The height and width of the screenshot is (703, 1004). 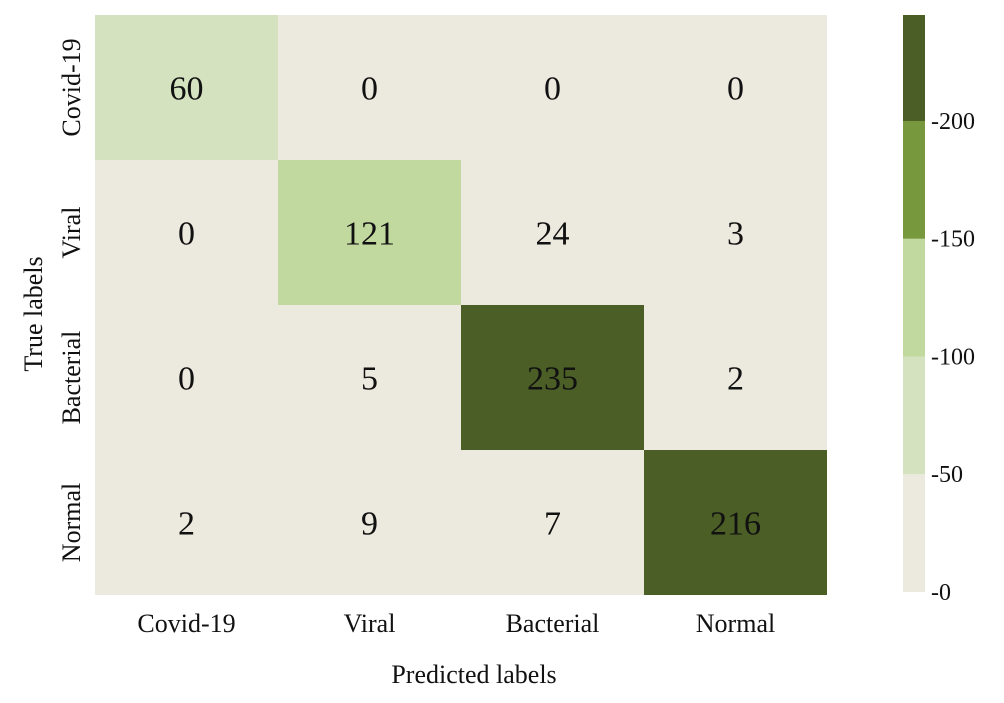 I want to click on y-axis-title: True labels, so click(x=33, y=313).